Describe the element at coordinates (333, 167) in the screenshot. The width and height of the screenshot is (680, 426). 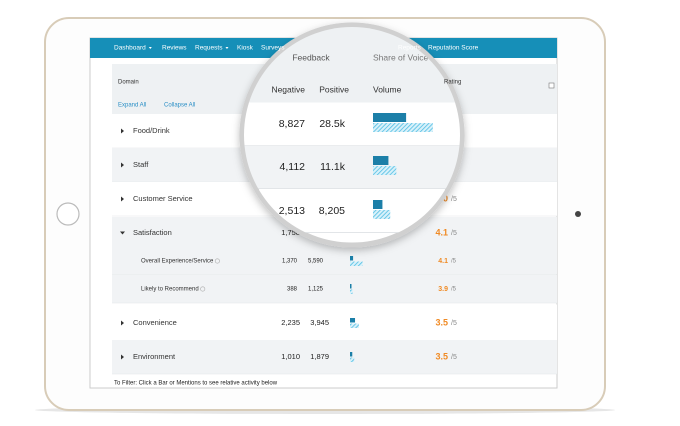
I see `lens-positive-count: 11.1k` at that location.